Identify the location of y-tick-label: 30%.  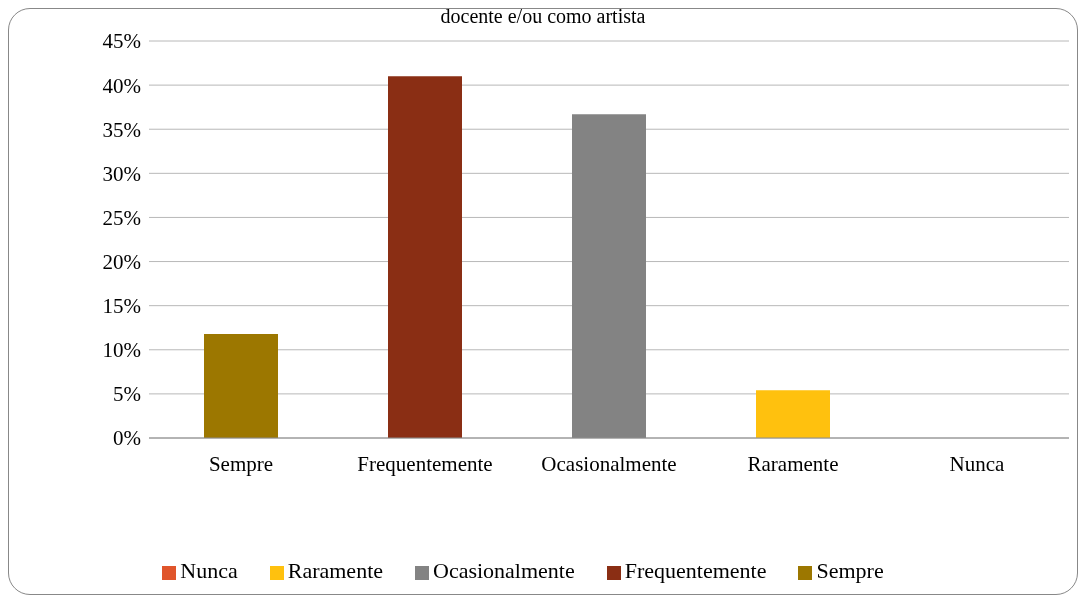
(121, 173).